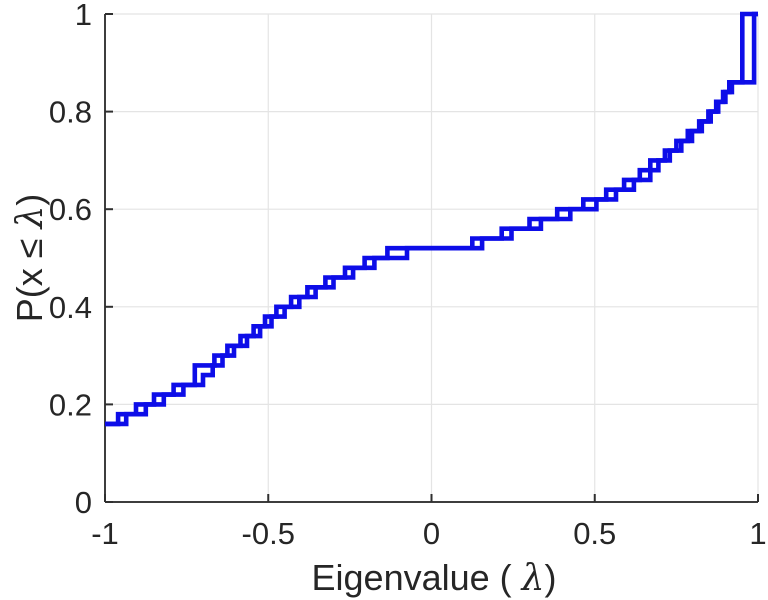 Image resolution: width=768 pixels, height=600 pixels. Describe the element at coordinates (70, 307) in the screenshot. I see `y-tick-label: 0.4` at that location.